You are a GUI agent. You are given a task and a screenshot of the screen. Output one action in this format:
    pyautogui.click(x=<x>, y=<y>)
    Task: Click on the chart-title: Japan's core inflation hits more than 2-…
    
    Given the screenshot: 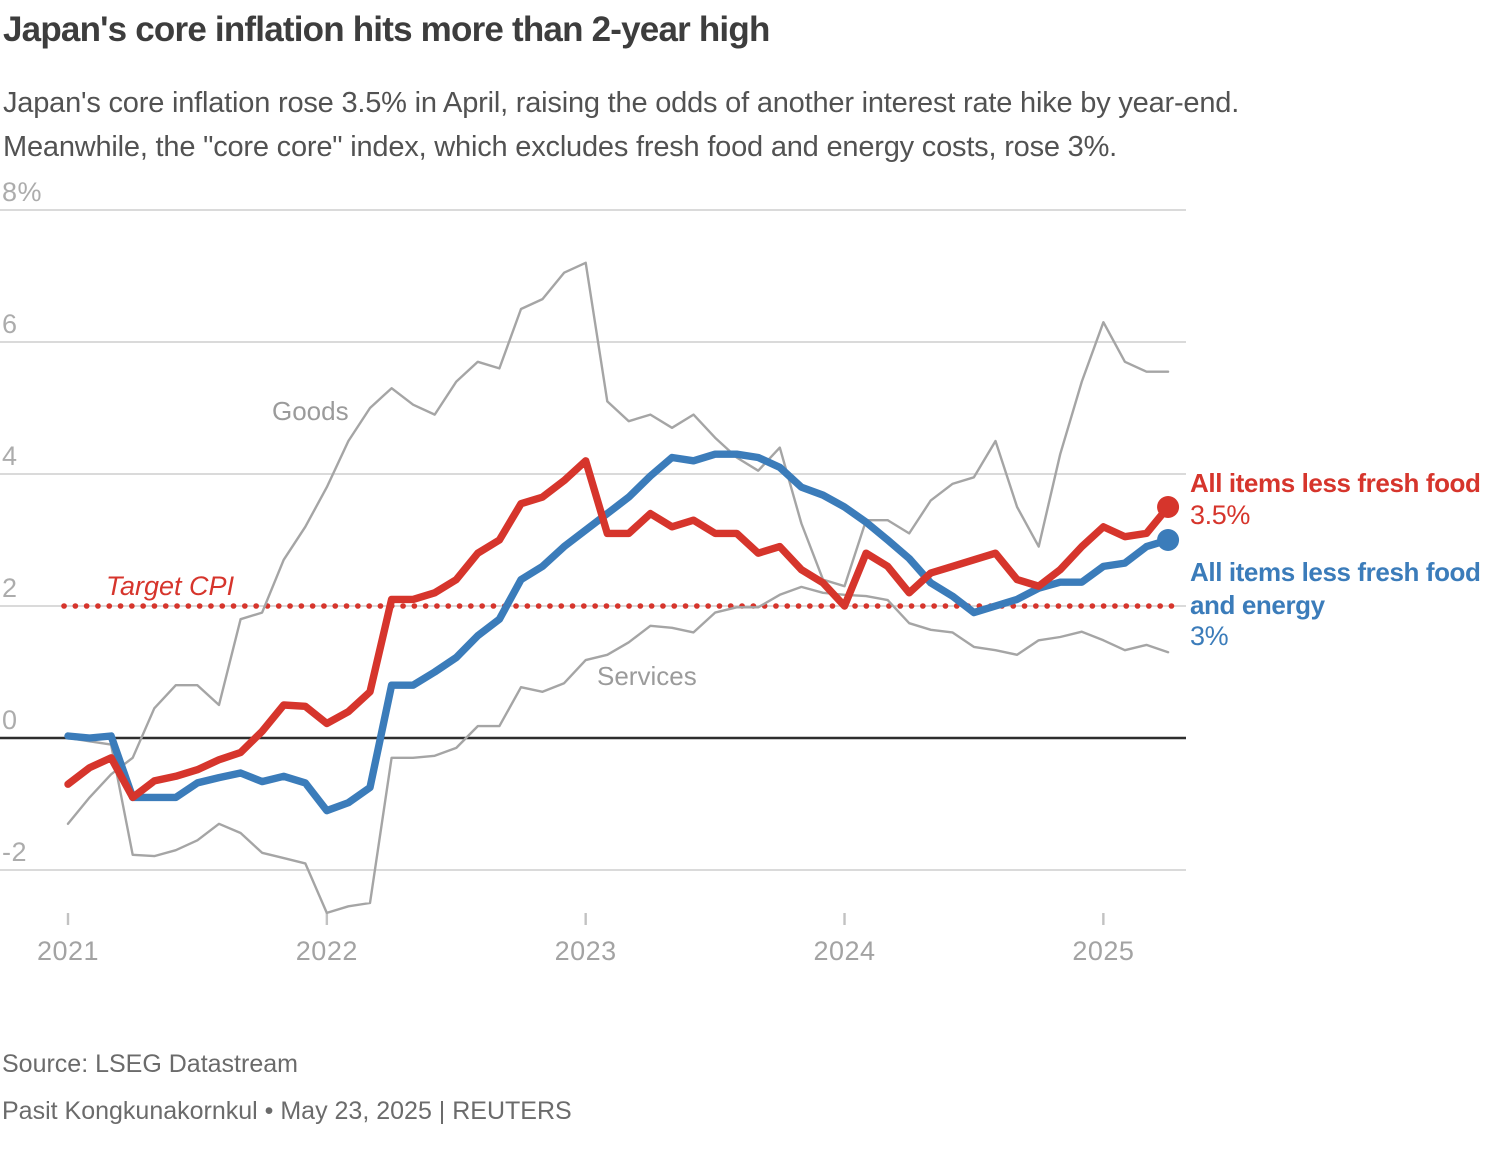 What is the action you would take?
    pyautogui.click(x=386, y=29)
    